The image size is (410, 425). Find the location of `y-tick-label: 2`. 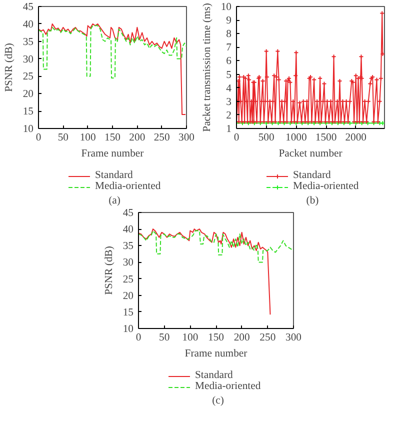

y-tick-label: 2 is located at coordinates (229, 116).